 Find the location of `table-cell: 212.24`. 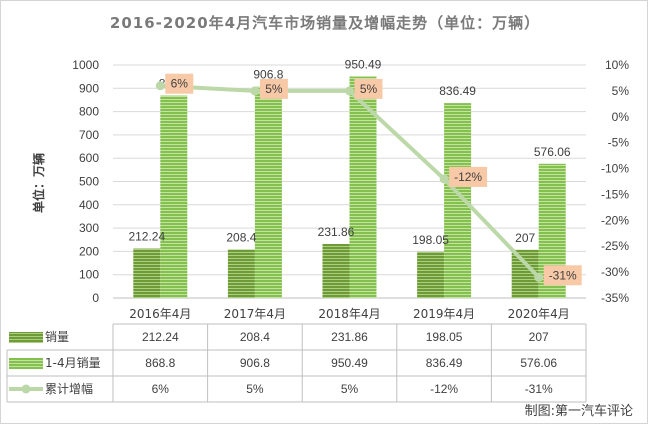

table-cell: 212.24 is located at coordinates (160, 337).